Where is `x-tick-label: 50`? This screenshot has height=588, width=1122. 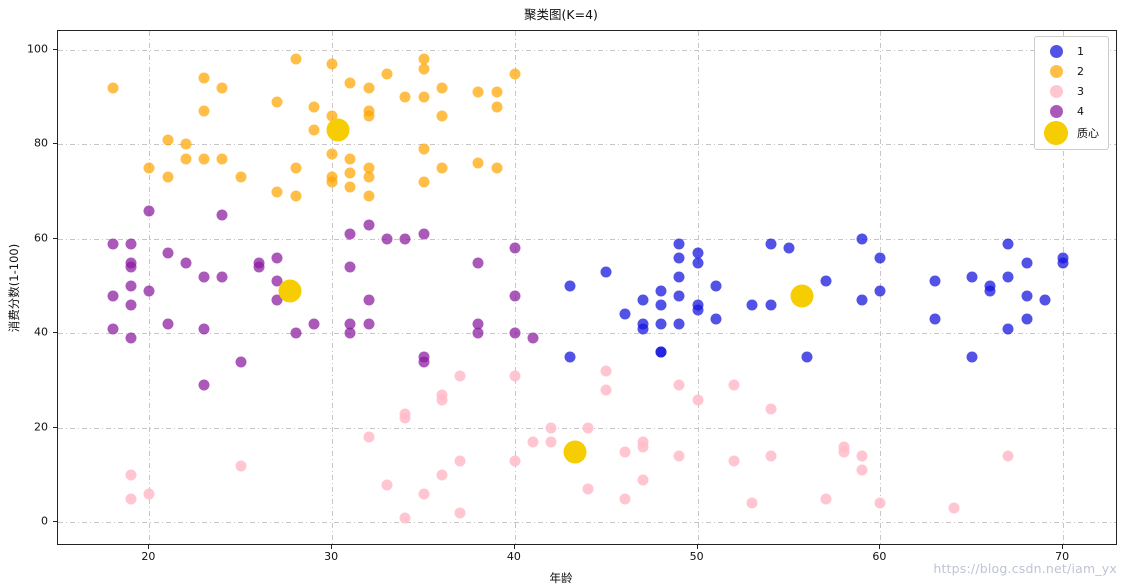
x-tick-label: 50 is located at coordinates (696, 556).